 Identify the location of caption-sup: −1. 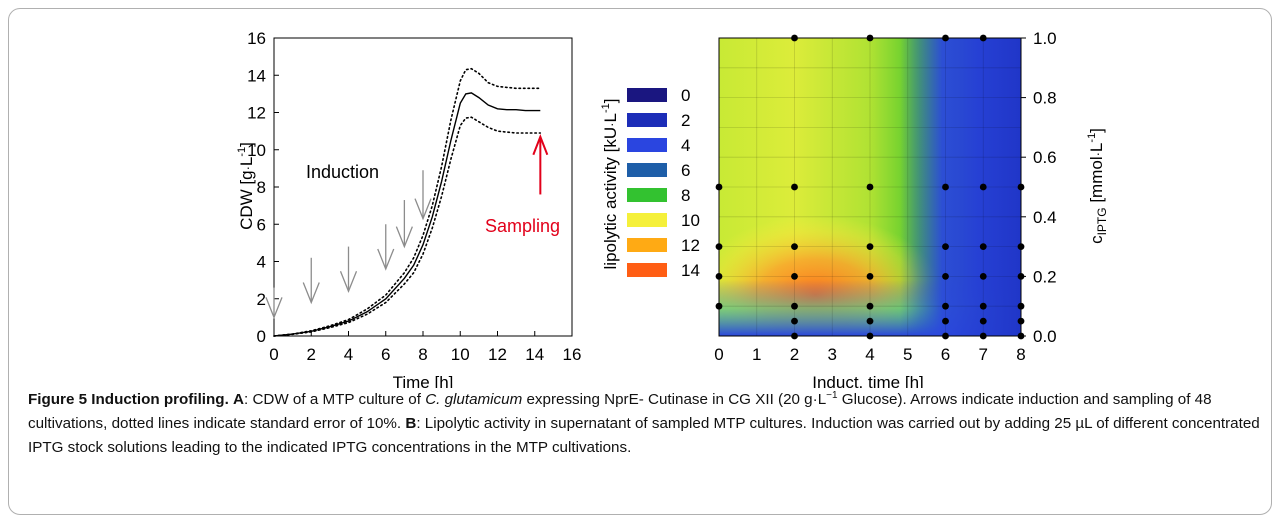
(832, 395).